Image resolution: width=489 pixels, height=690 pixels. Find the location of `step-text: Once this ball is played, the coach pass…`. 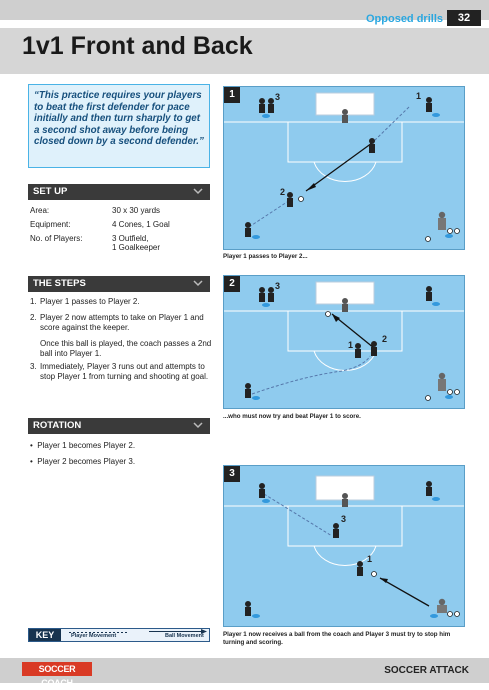

step-text: Once this ball is played, the coach pass… is located at coordinates (126, 348).